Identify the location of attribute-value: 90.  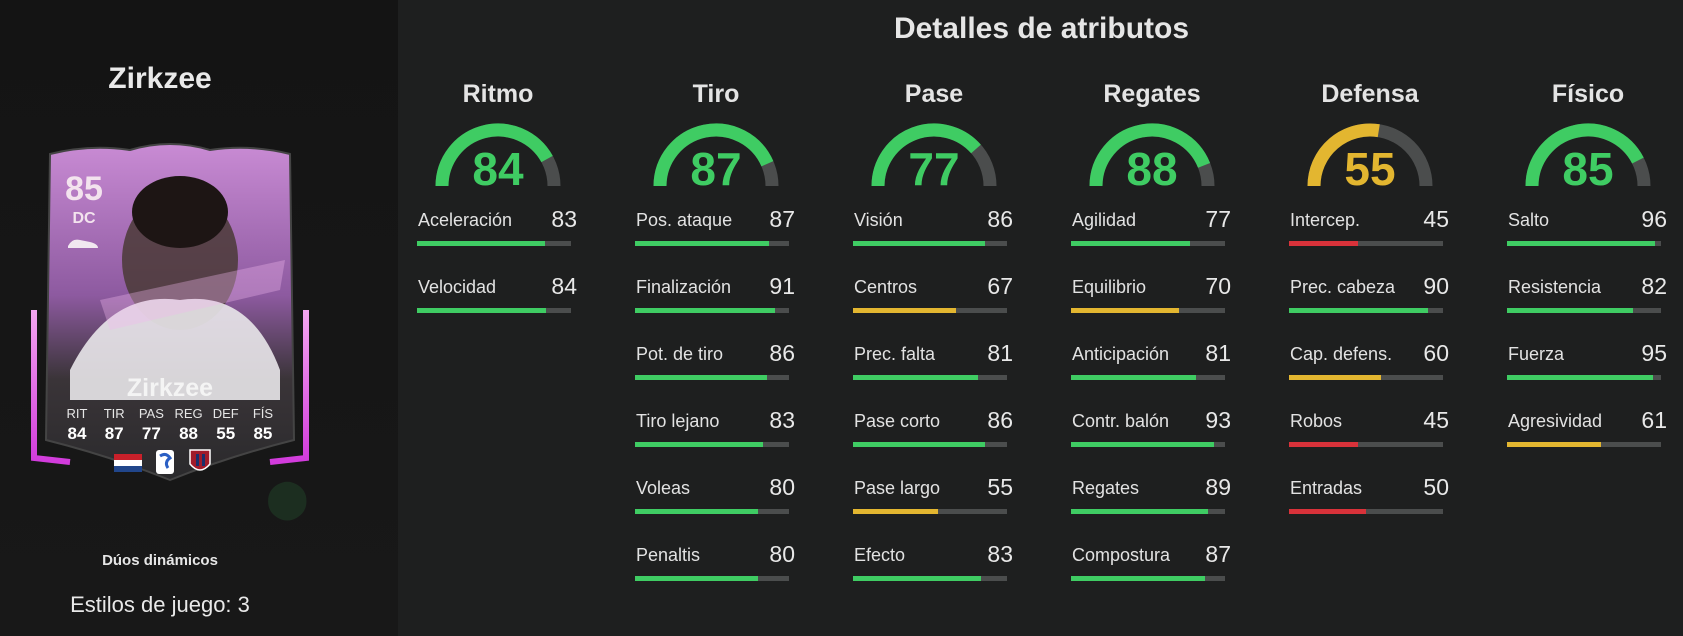
(1436, 286).